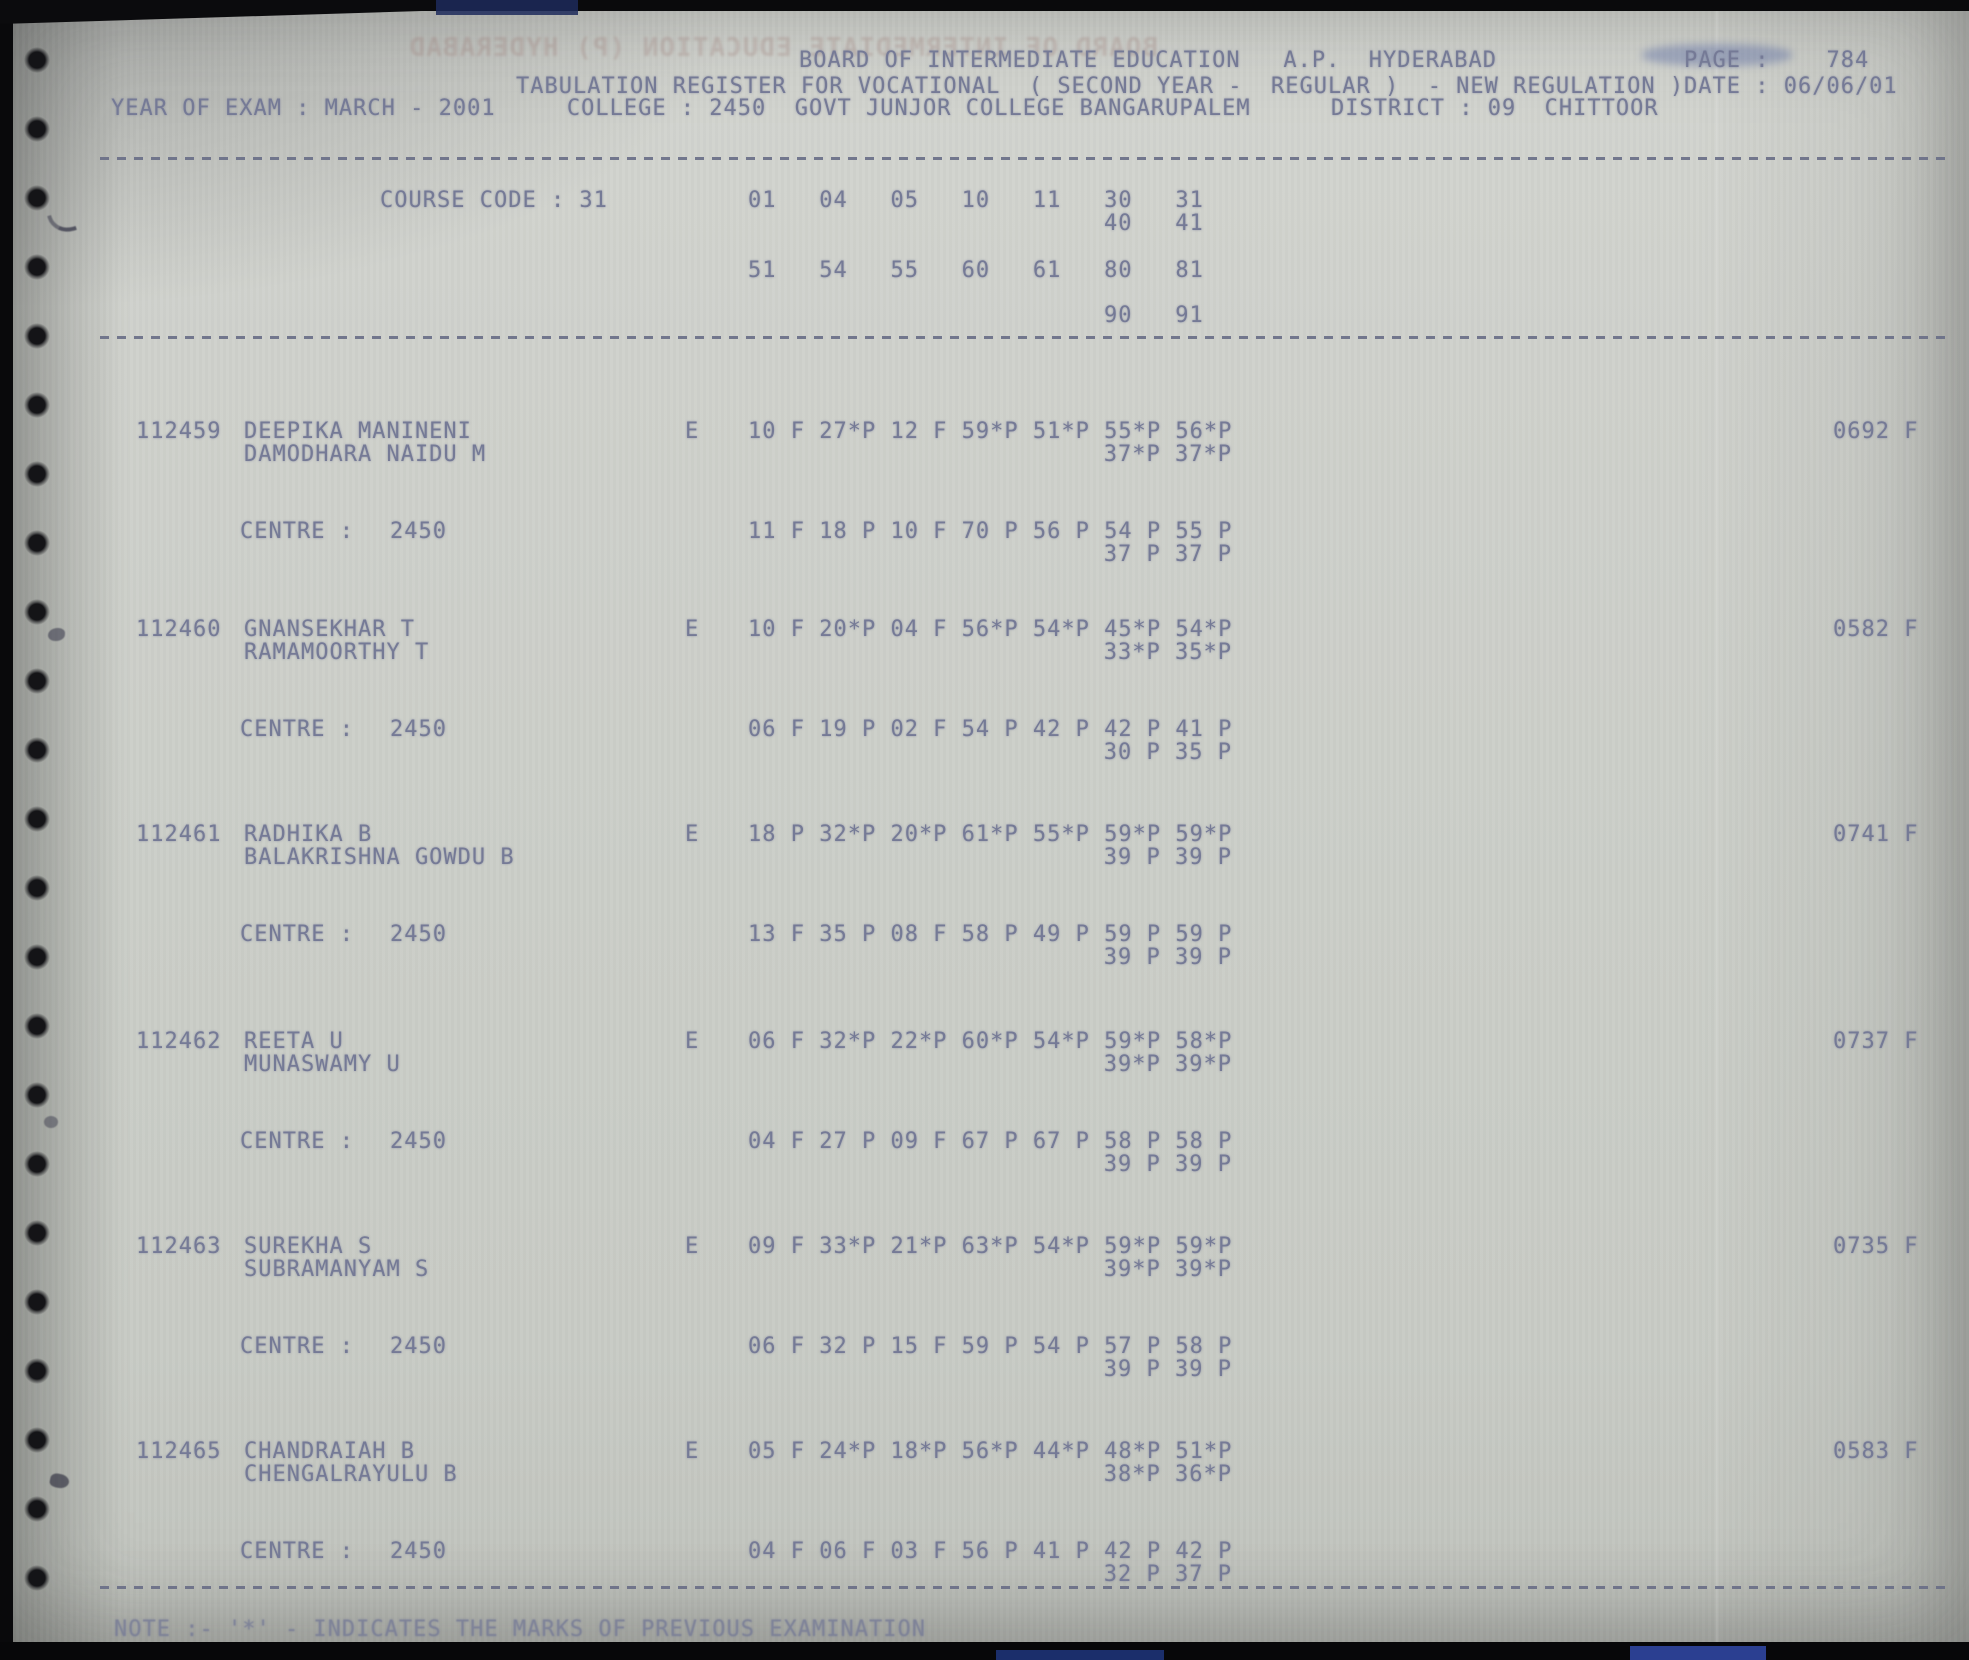  What do you see at coordinates (990, 1041) in the screenshot?
I see `marks-line1: 06 F 32*P 22*P 60*P 54*P 59*P 58*P` at bounding box center [990, 1041].